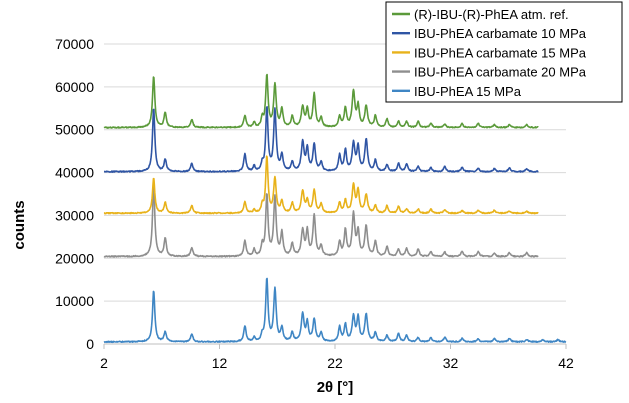 This screenshot has width=629, height=403. What do you see at coordinates (74, 301) in the screenshot?
I see `y-tick-label: 10000` at bounding box center [74, 301].